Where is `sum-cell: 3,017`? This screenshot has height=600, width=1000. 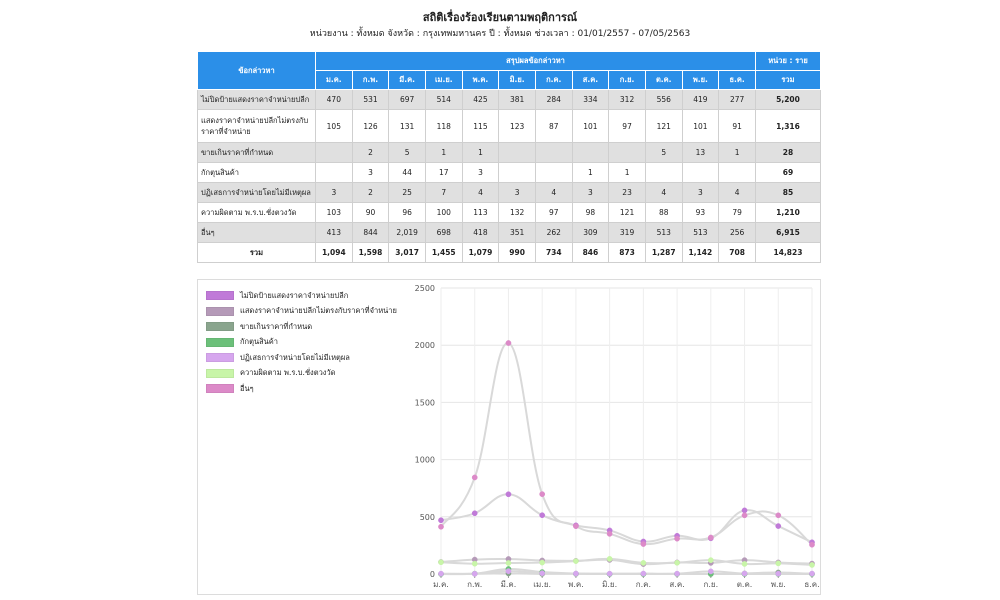 sum-cell: 3,017 is located at coordinates (407, 252).